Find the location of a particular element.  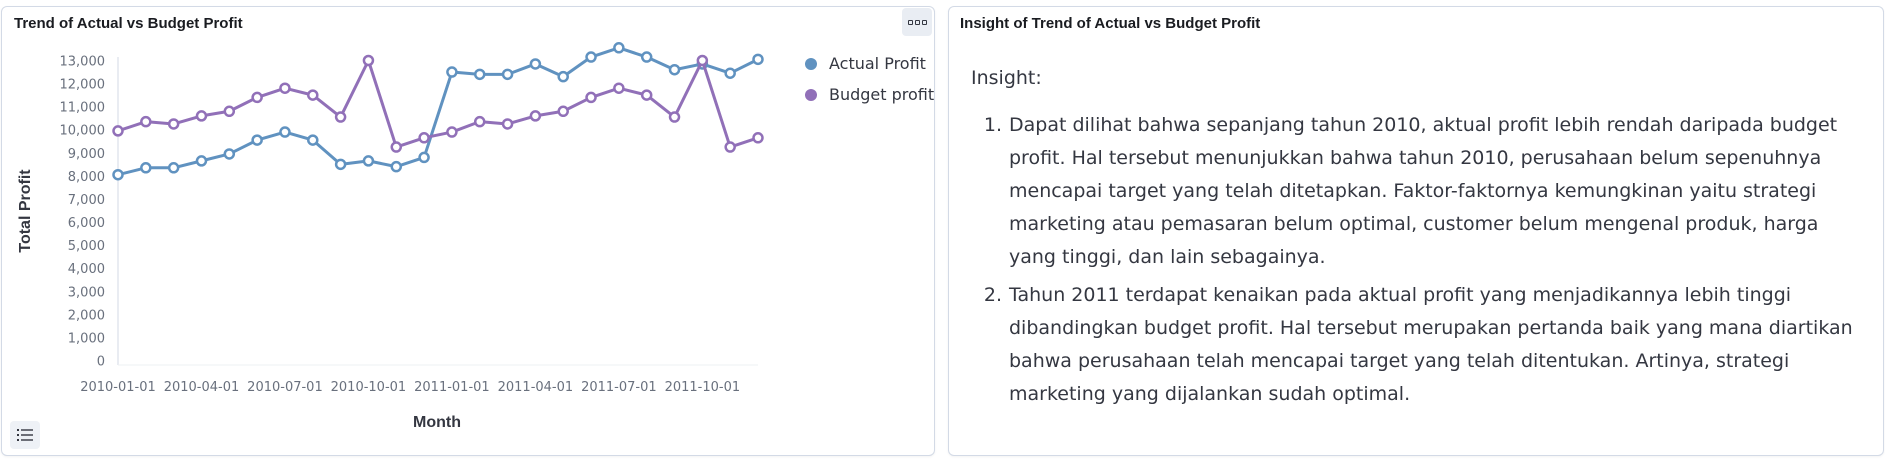

legend-item: Actual Profit is located at coordinates (877, 63).